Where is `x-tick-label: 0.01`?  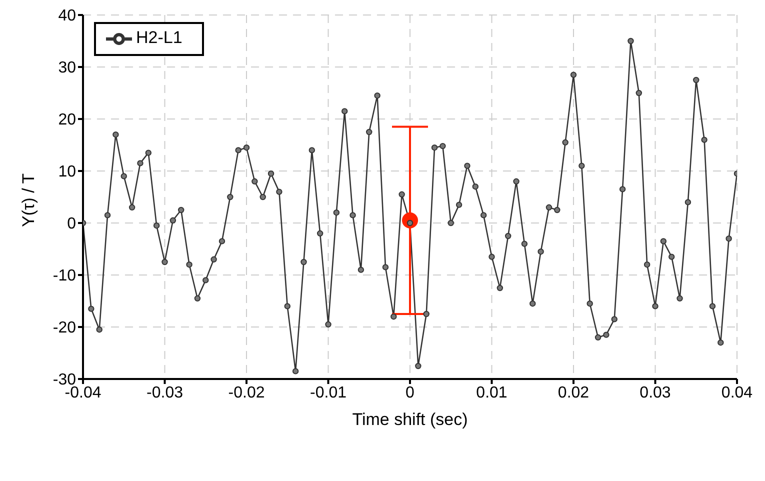
x-tick-label: 0.01 is located at coordinates (492, 393).